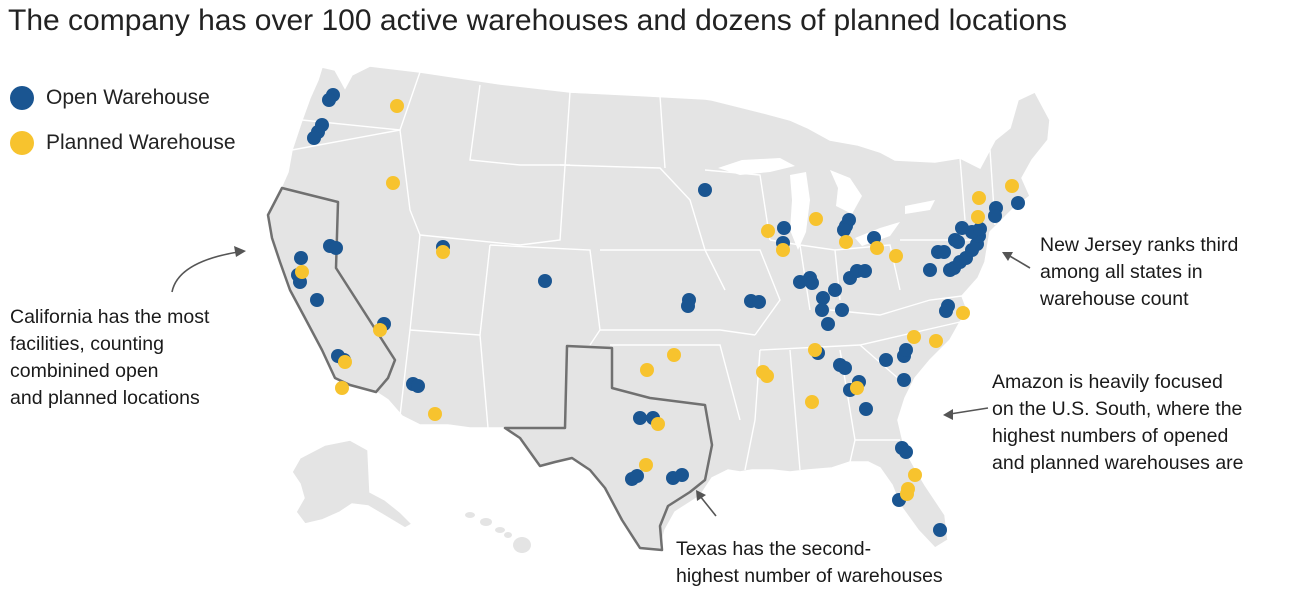  I want to click on lake-michigan-shape, so click(800, 211).